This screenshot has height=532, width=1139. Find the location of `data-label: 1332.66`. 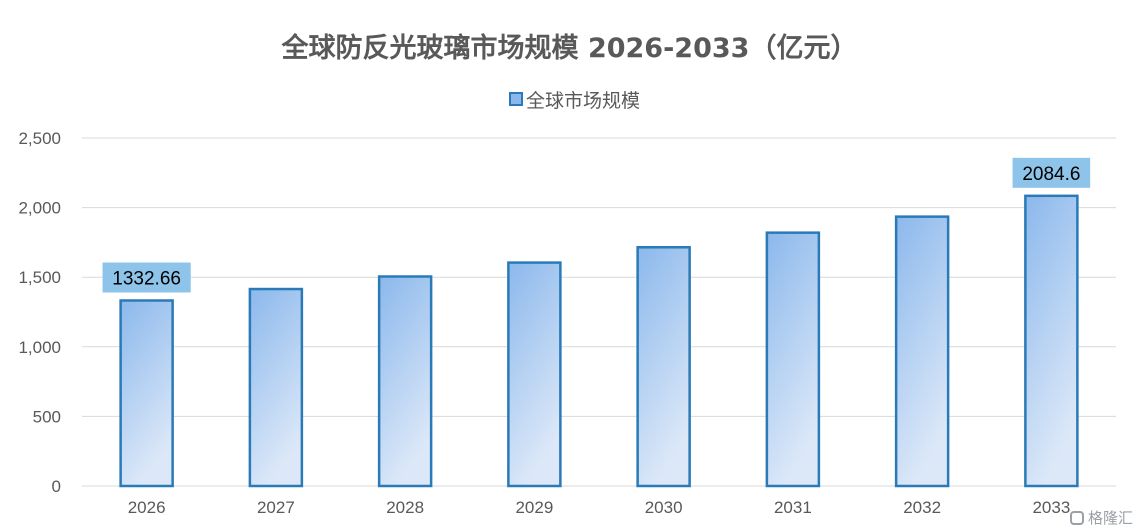

data-label: 1332.66 is located at coordinates (146, 278).